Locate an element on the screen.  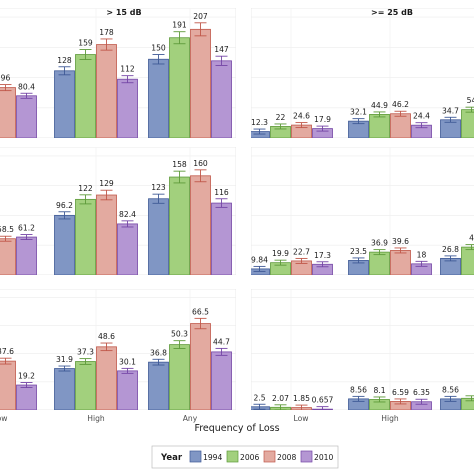
legend-label: 2006 is located at coordinates (249, 457).